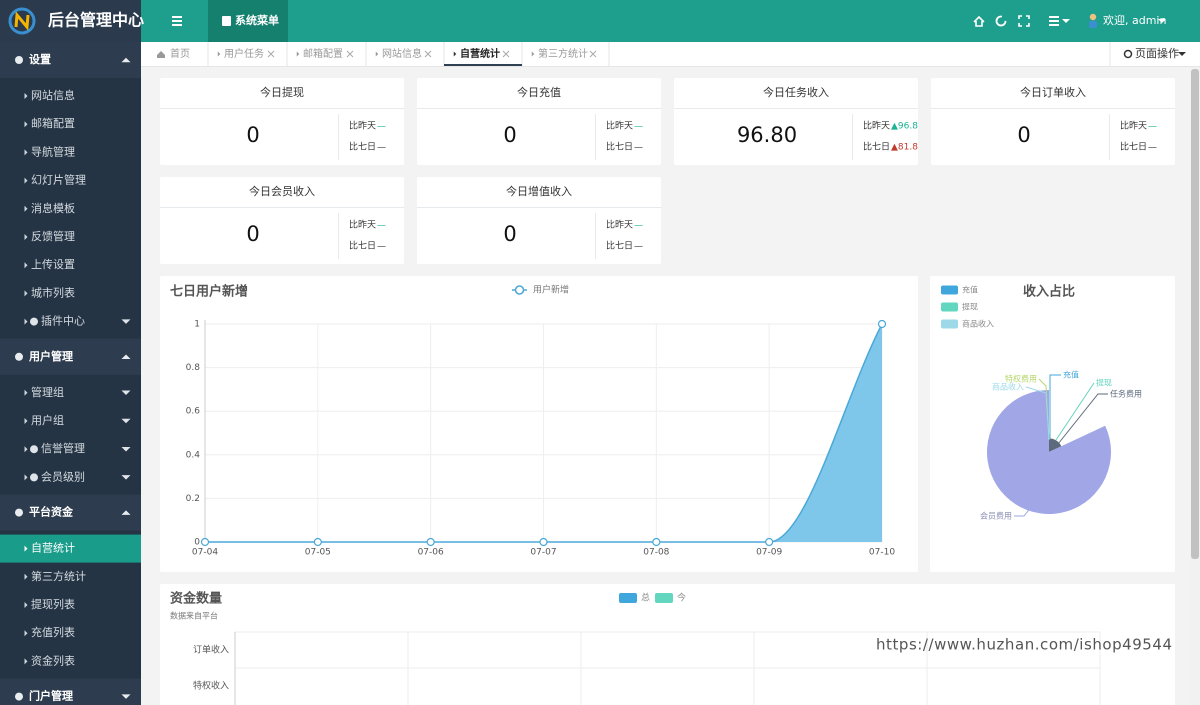 This screenshot has height=705, width=1200. Describe the element at coordinates (949, 307) in the screenshot. I see `legend-swatch` at that location.